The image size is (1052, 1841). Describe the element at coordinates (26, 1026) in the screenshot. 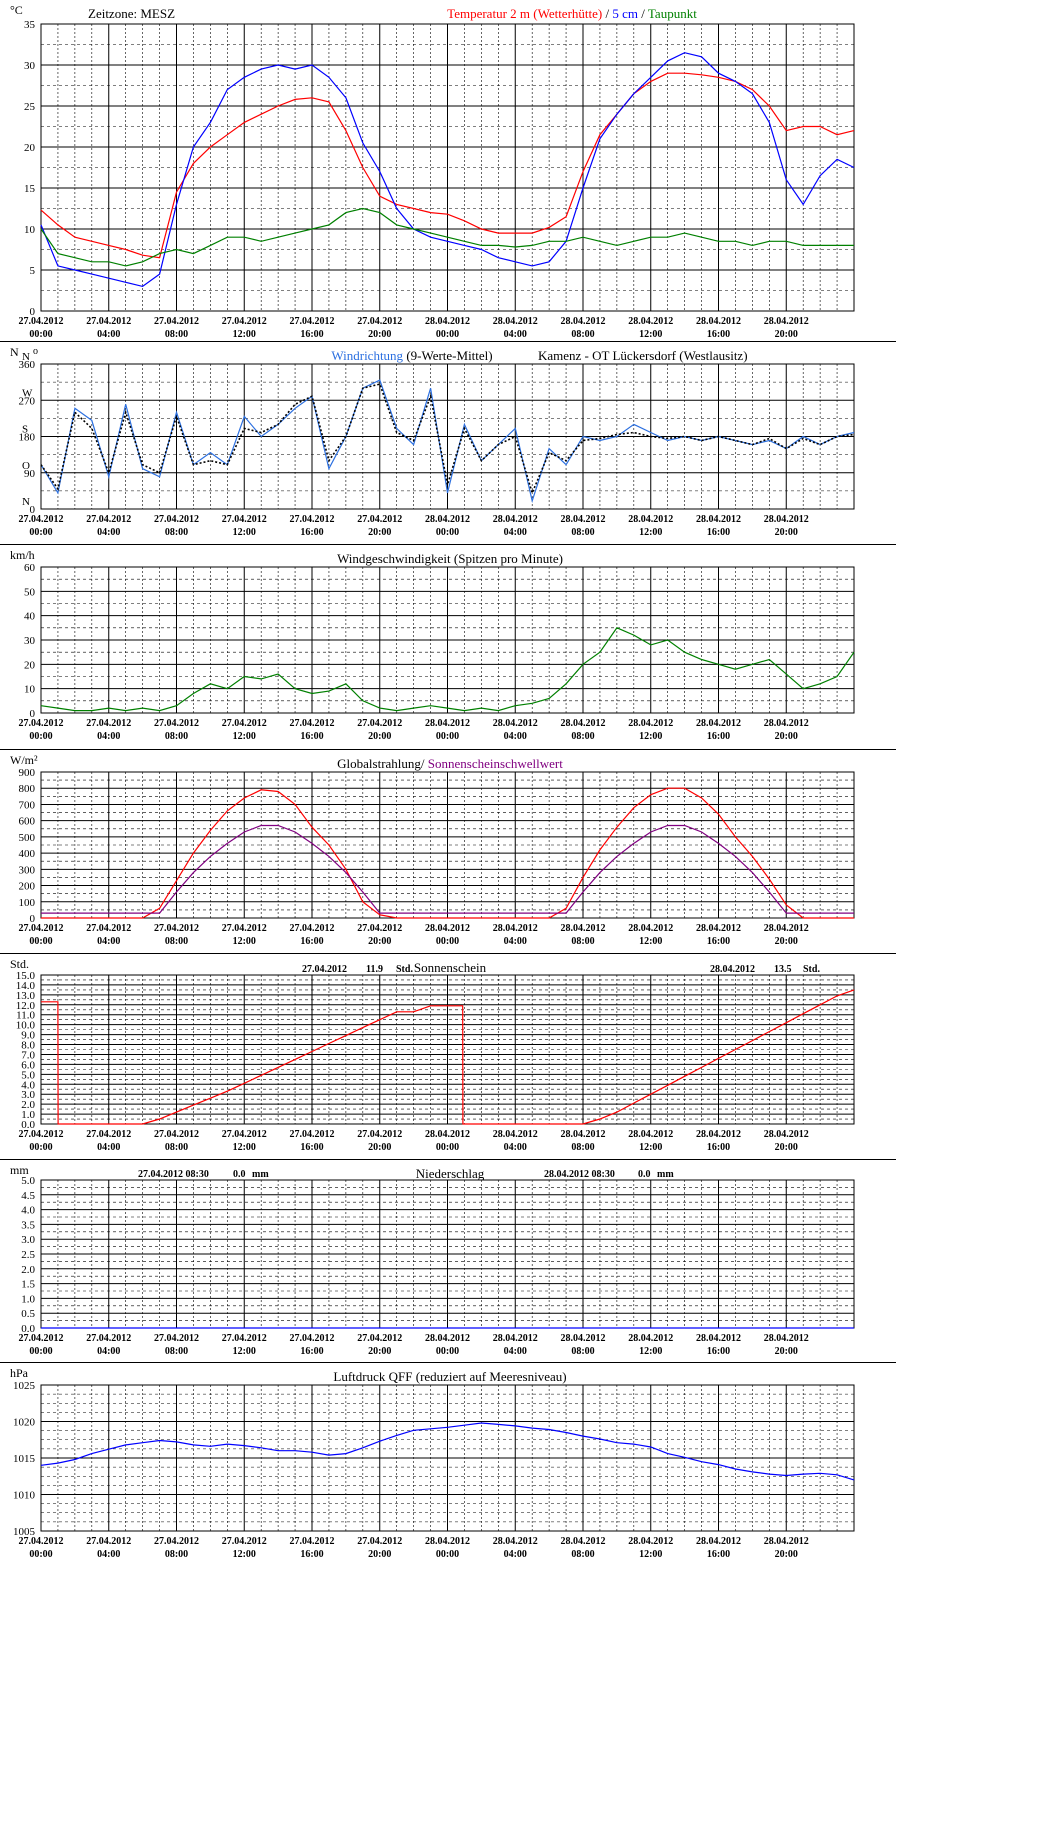

I see `y-tick-label: 10.0` at that location.